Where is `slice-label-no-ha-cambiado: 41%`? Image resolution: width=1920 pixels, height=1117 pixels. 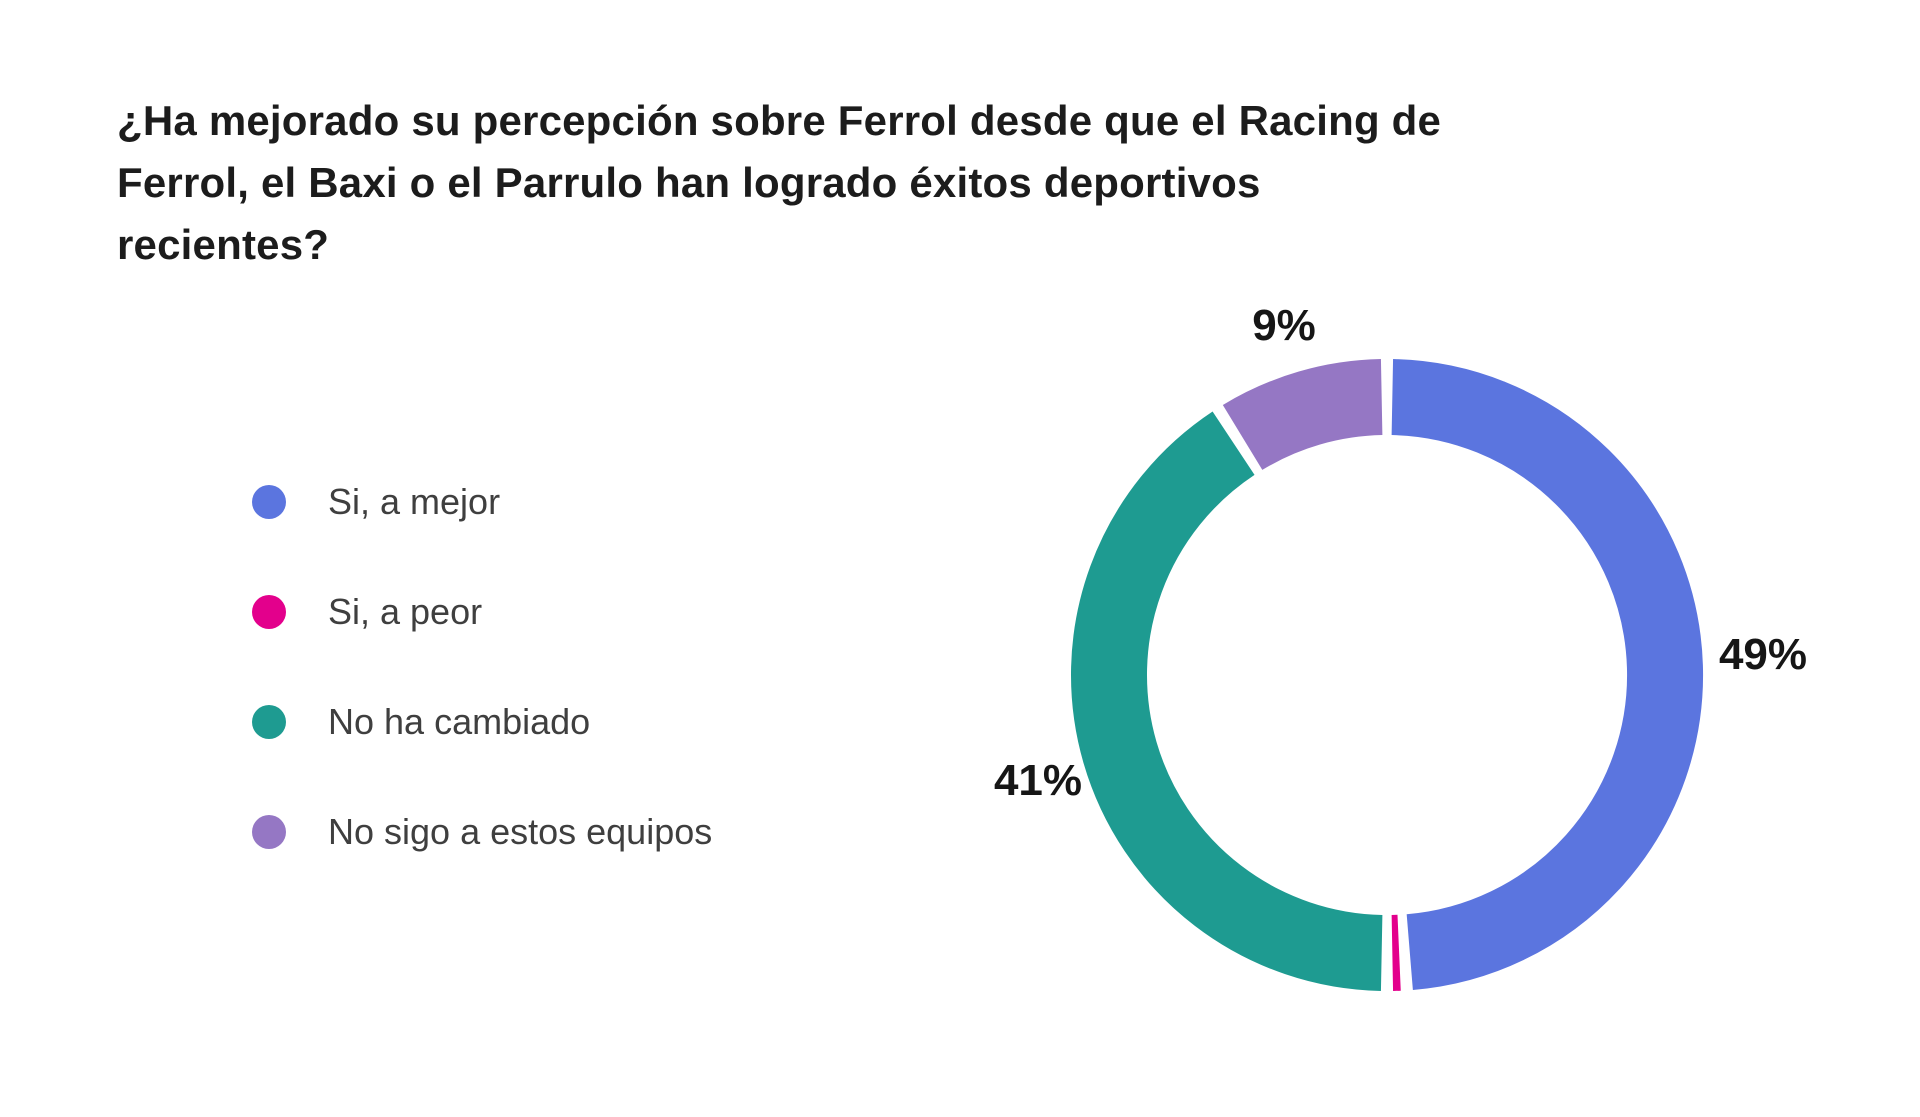
slice-label-no-ha-cambiado: 41% is located at coordinates (1038, 780).